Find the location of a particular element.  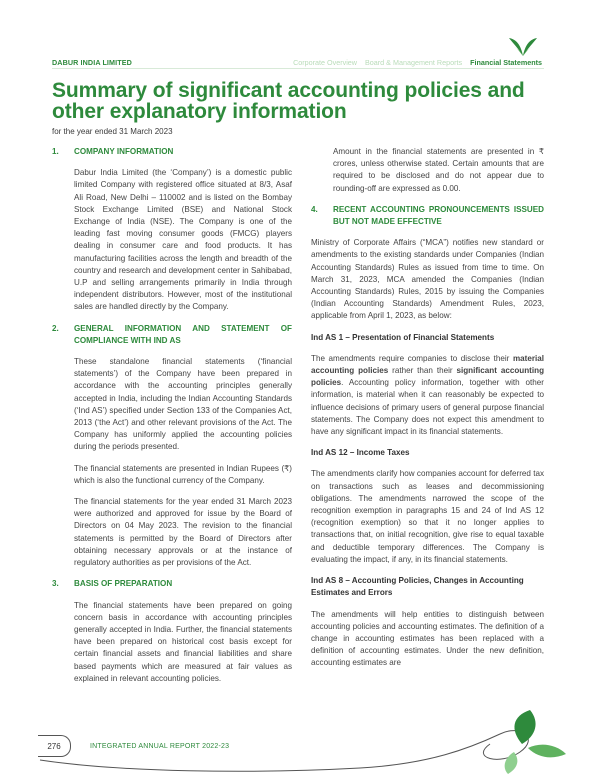

section-title: COMPANY INFORMATION is located at coordinates (124, 151).